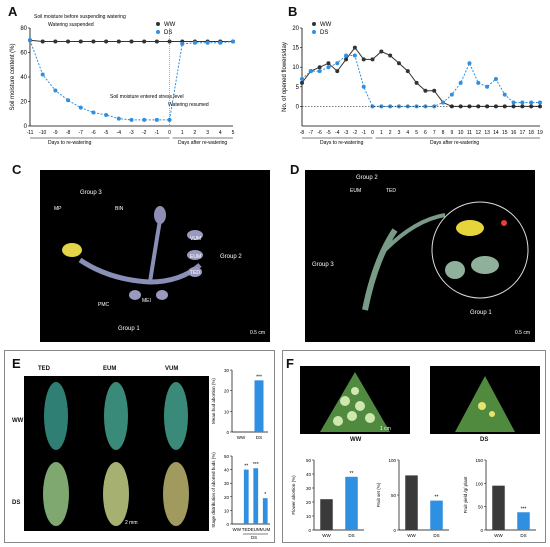 This screenshot has width=550, height=547. I want to click on label-group3-c: Group 3, so click(91, 193).